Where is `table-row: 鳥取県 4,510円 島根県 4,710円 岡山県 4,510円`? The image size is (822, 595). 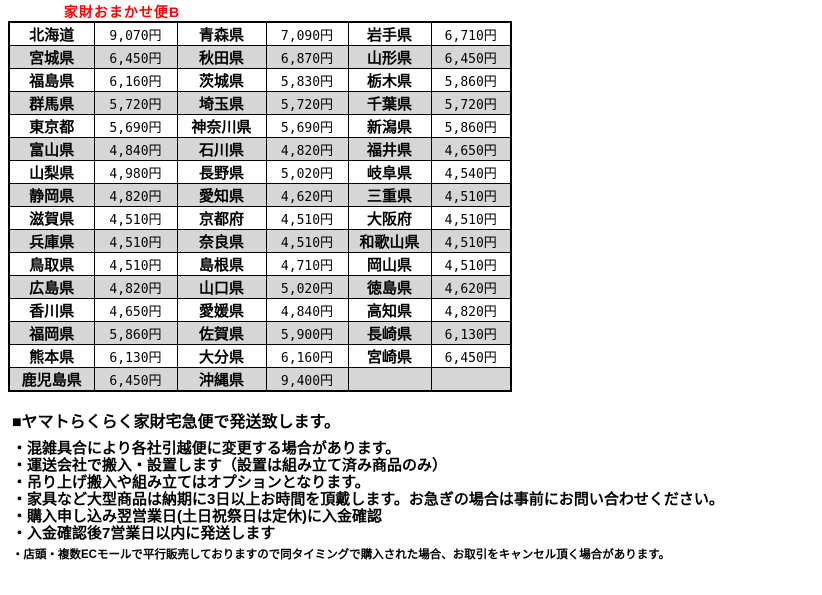
table-row: 鳥取県 4,510円 島根県 4,710円 岡山県 4,510円 is located at coordinates (260, 264).